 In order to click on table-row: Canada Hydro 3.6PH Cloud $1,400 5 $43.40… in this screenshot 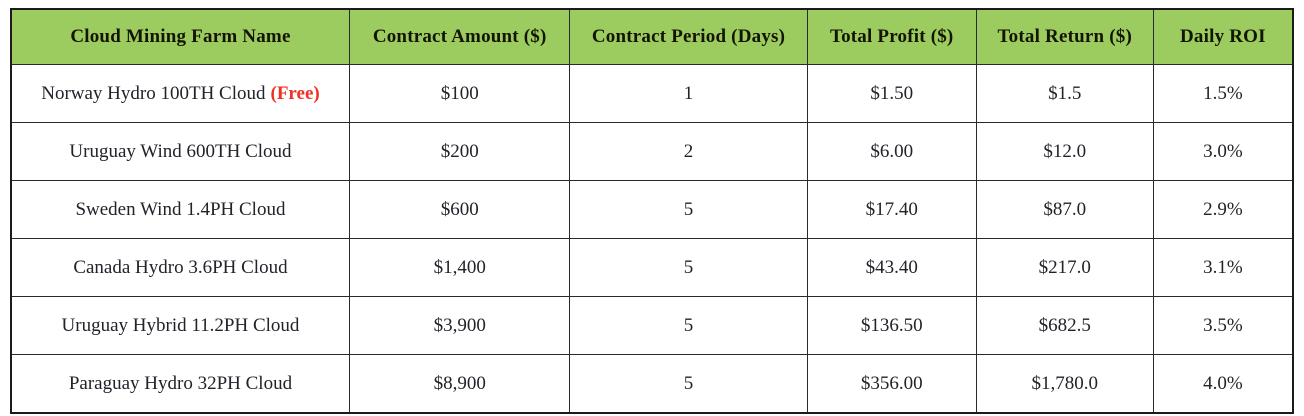, I will do `click(652, 267)`.